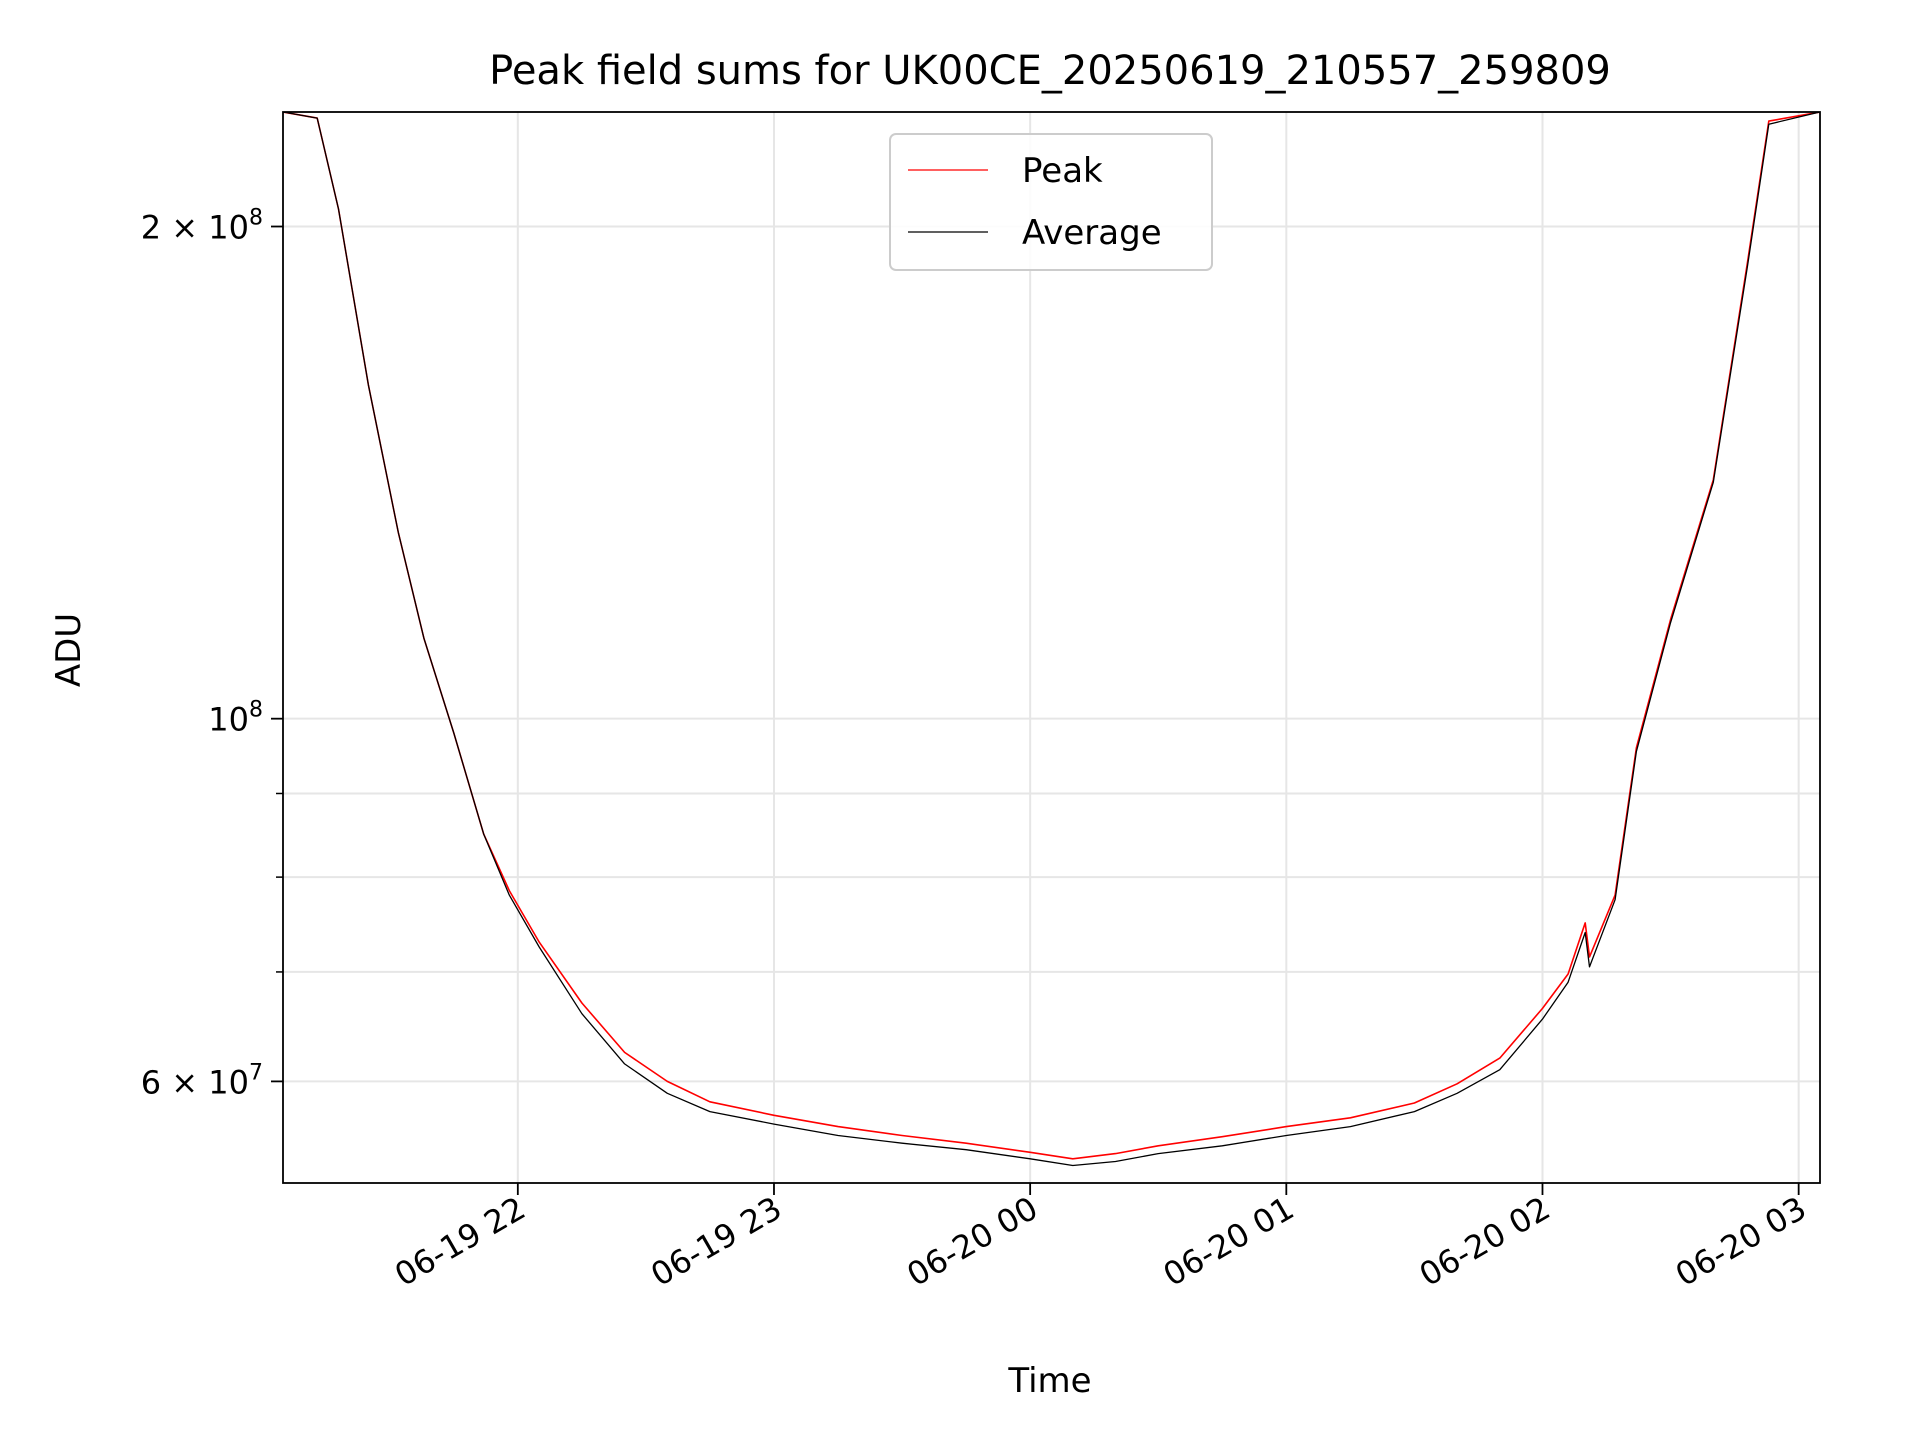 The width and height of the screenshot is (1920, 1440). What do you see at coordinates (1049, 1381) in the screenshot?
I see `x-axis-label: Time` at bounding box center [1049, 1381].